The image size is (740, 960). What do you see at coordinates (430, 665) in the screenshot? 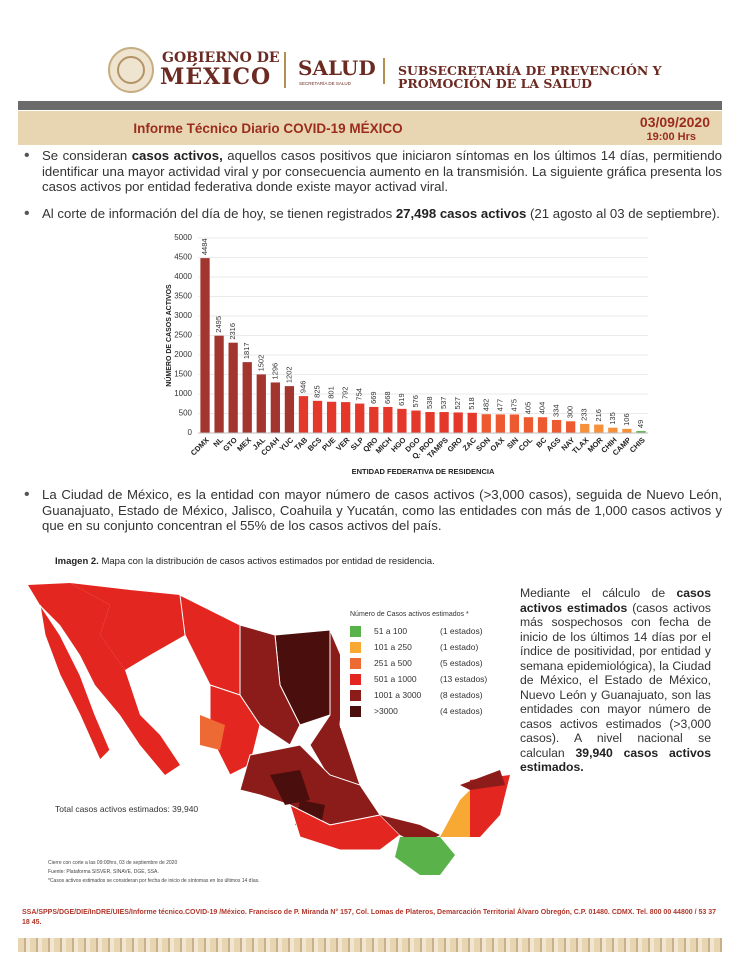
I see `legend-row: 251 a 500 (5 estados)` at bounding box center [430, 665].